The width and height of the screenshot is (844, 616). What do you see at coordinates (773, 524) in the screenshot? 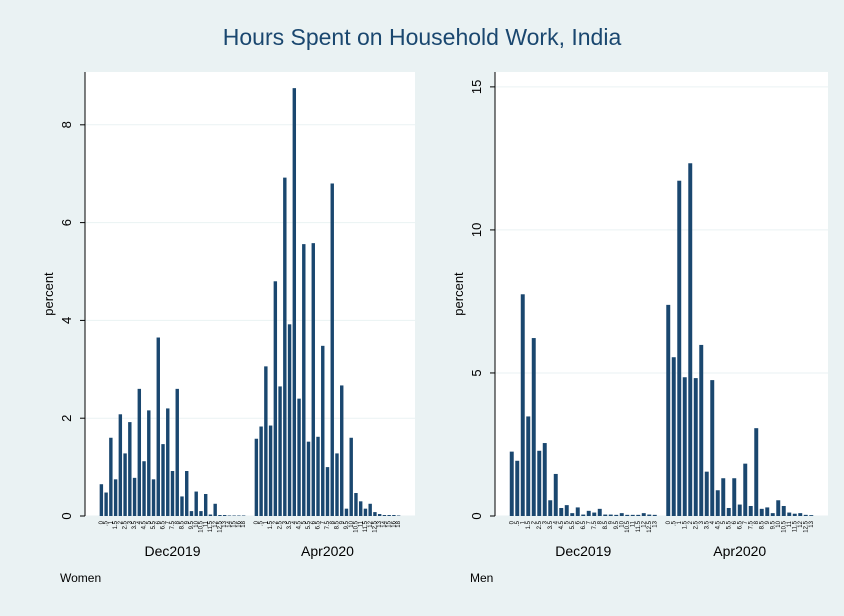
I see `x-tick-label: 9.5` at bounding box center [773, 524].